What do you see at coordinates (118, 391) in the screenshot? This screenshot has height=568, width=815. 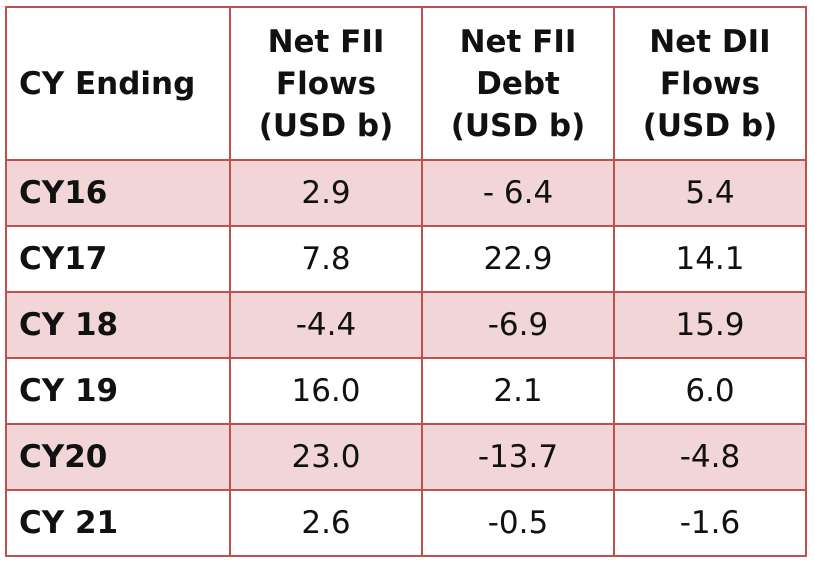 I see `row-label: CY 19` at bounding box center [118, 391].